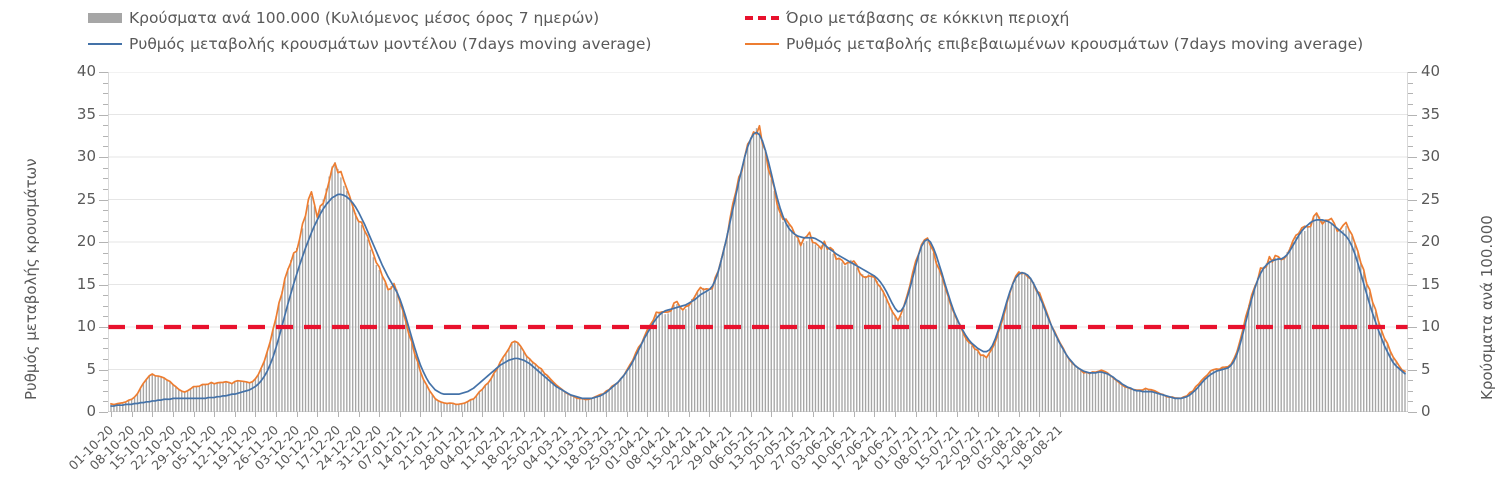 The width and height of the screenshot is (1498, 492). I want to click on x-tick-label: 26-11-20, so click(256, 447).